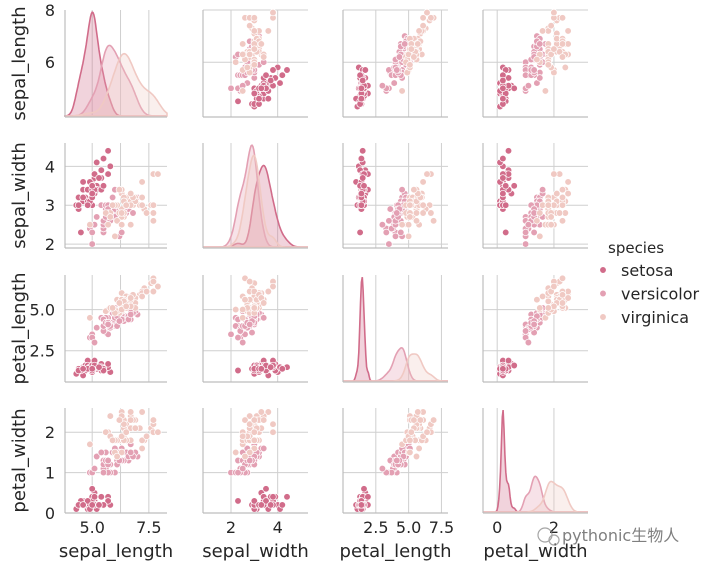 The image size is (706, 571). Describe the element at coordinates (115, 461) in the screenshot. I see `panel-petal_width-vs-sepal_length` at that location.